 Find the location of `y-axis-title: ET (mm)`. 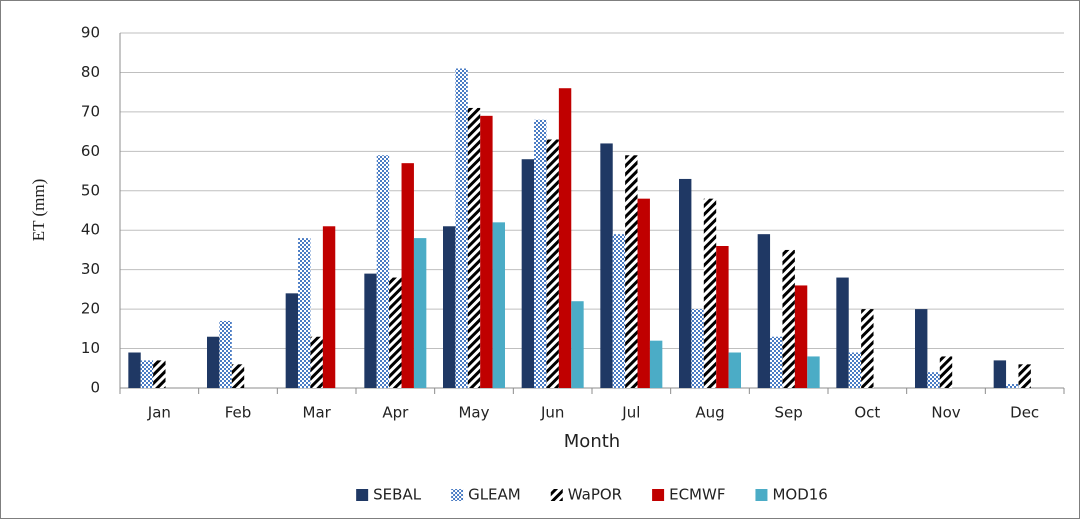

y-axis-title: ET (mm) is located at coordinates (38, 210).